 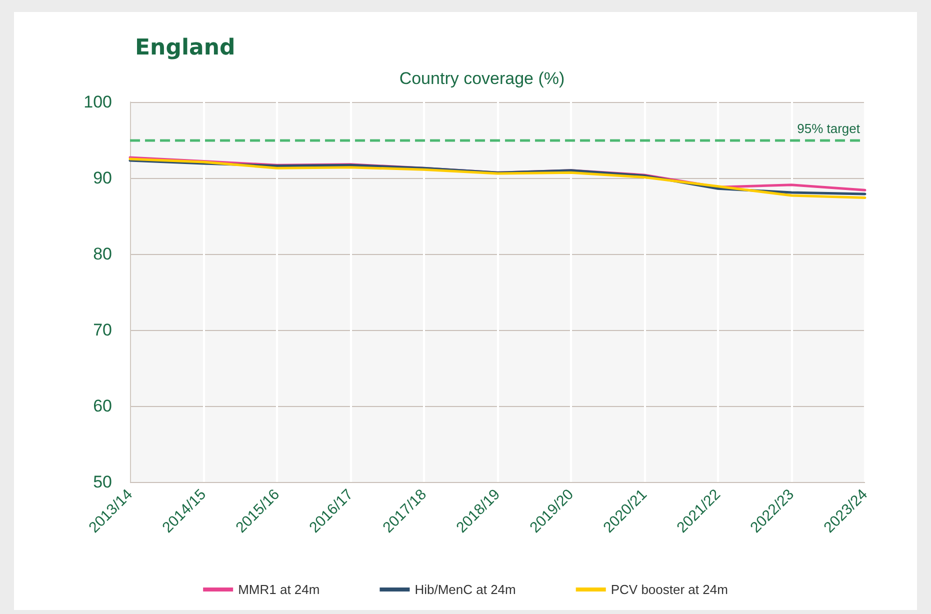 I want to click on legend-label: PCV booster at 24m, so click(x=669, y=589).